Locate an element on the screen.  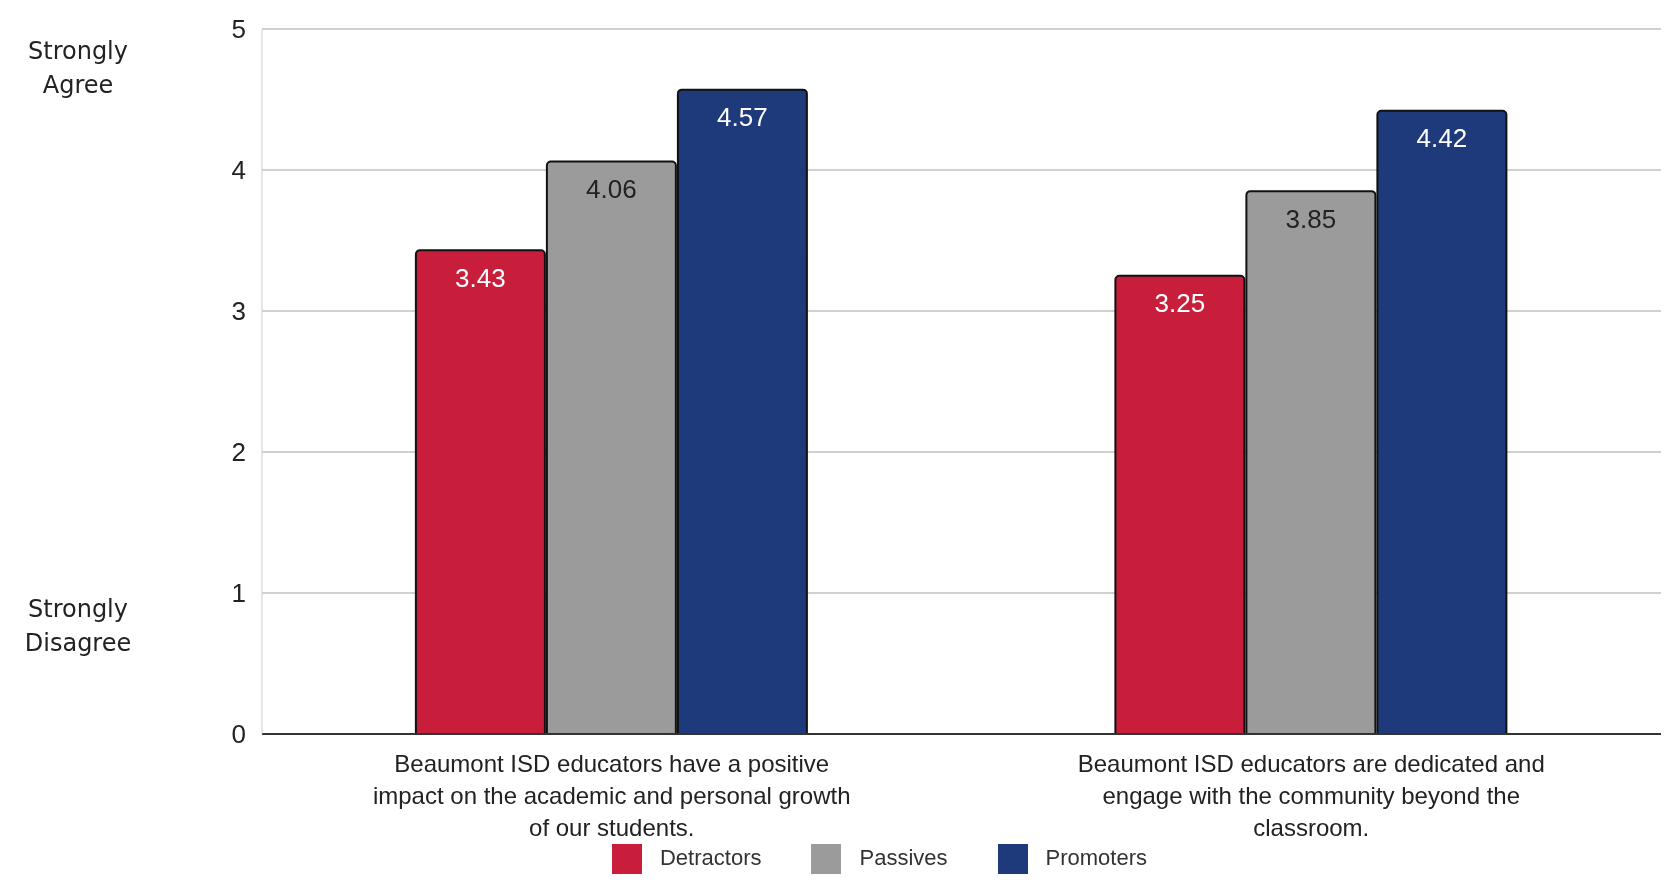
y-tick-label: 2 is located at coordinates (238, 452).